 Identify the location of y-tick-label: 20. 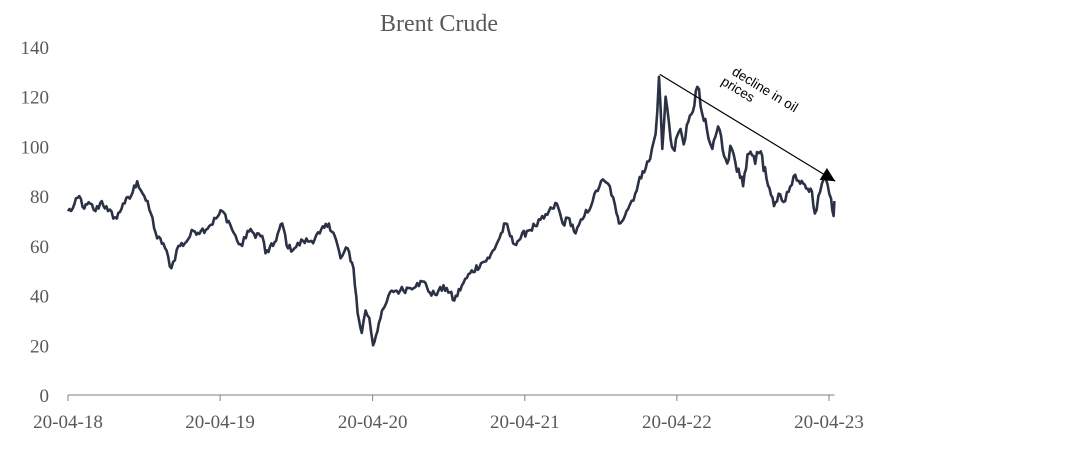
(39, 346).